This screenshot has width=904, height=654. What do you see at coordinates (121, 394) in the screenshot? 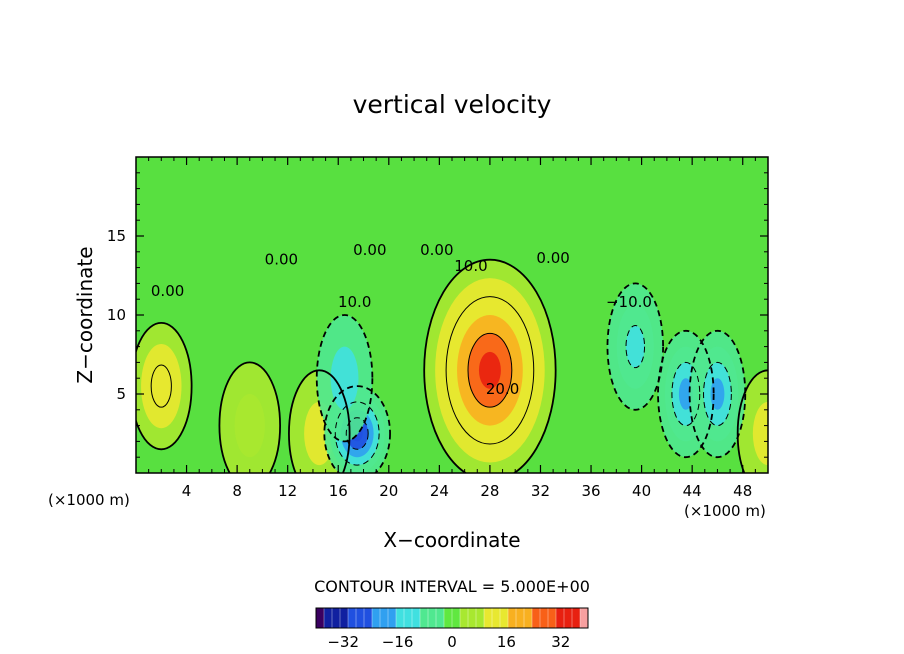
I see `y-tick-label: 5` at bounding box center [121, 394].